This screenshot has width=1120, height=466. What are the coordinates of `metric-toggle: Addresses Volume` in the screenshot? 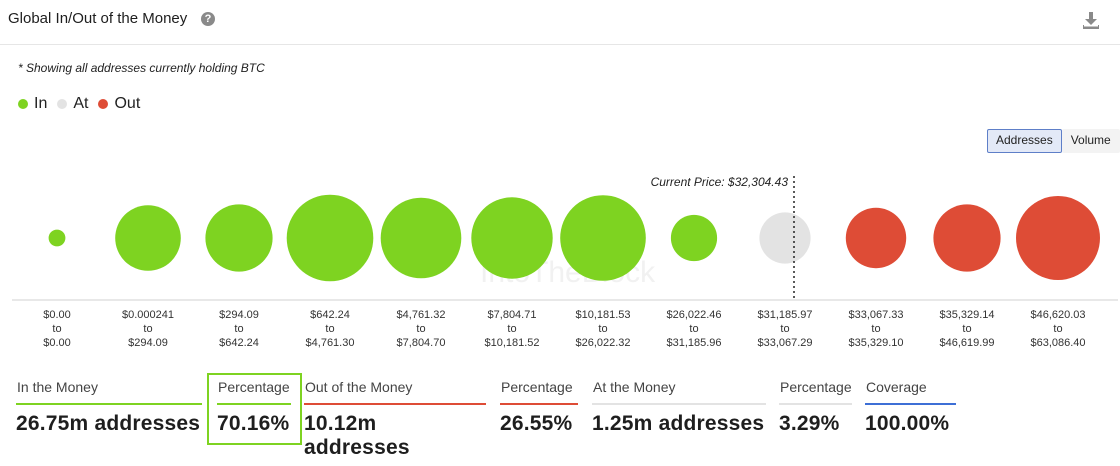 It's located at (1053, 141).